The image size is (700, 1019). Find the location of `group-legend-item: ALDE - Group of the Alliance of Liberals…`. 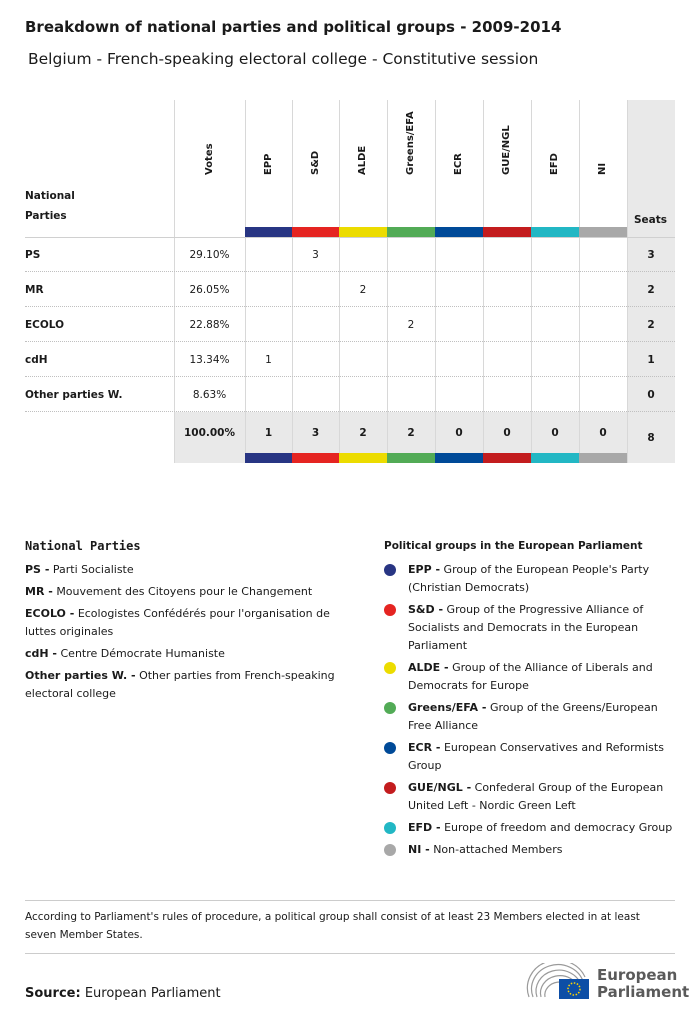

group-legend-item: ALDE - Group of the Alliance of Liberals… is located at coordinates (531, 677).